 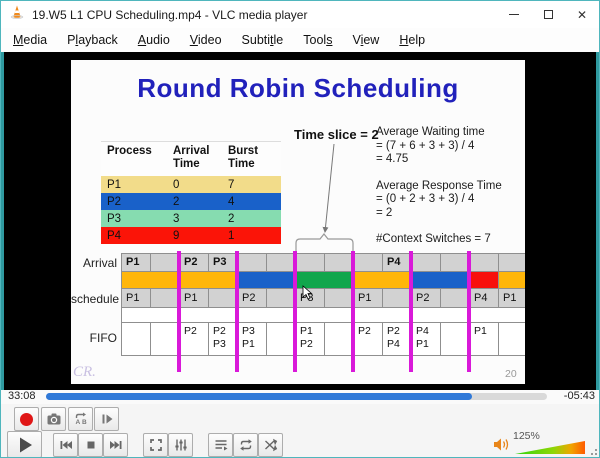 What do you see at coordinates (92, 40) in the screenshot?
I see `menu-playback: Playback` at bounding box center [92, 40].